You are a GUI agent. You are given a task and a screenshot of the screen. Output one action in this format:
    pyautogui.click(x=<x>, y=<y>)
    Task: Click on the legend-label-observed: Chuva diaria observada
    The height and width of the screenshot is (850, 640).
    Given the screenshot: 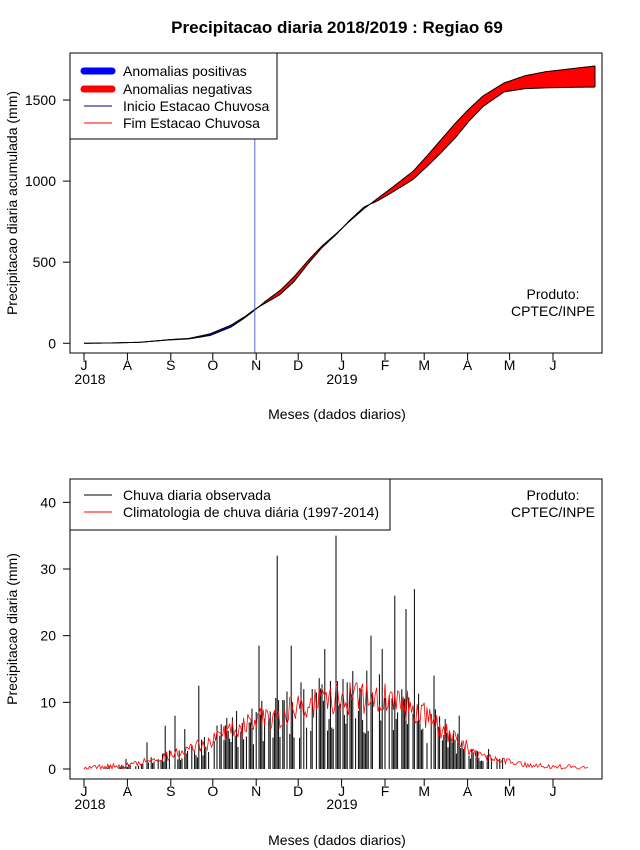 What is the action you would take?
    pyautogui.click(x=197, y=495)
    